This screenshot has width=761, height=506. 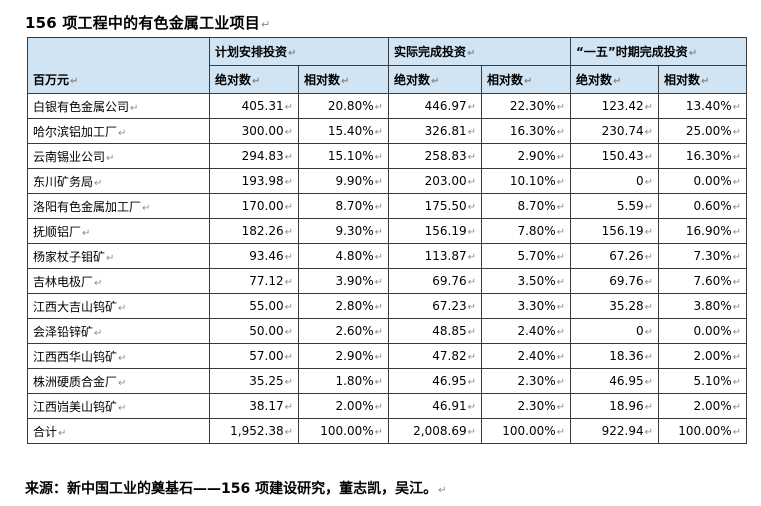 I want to click on value-cell: 2.40%↵, so click(x=526, y=331).